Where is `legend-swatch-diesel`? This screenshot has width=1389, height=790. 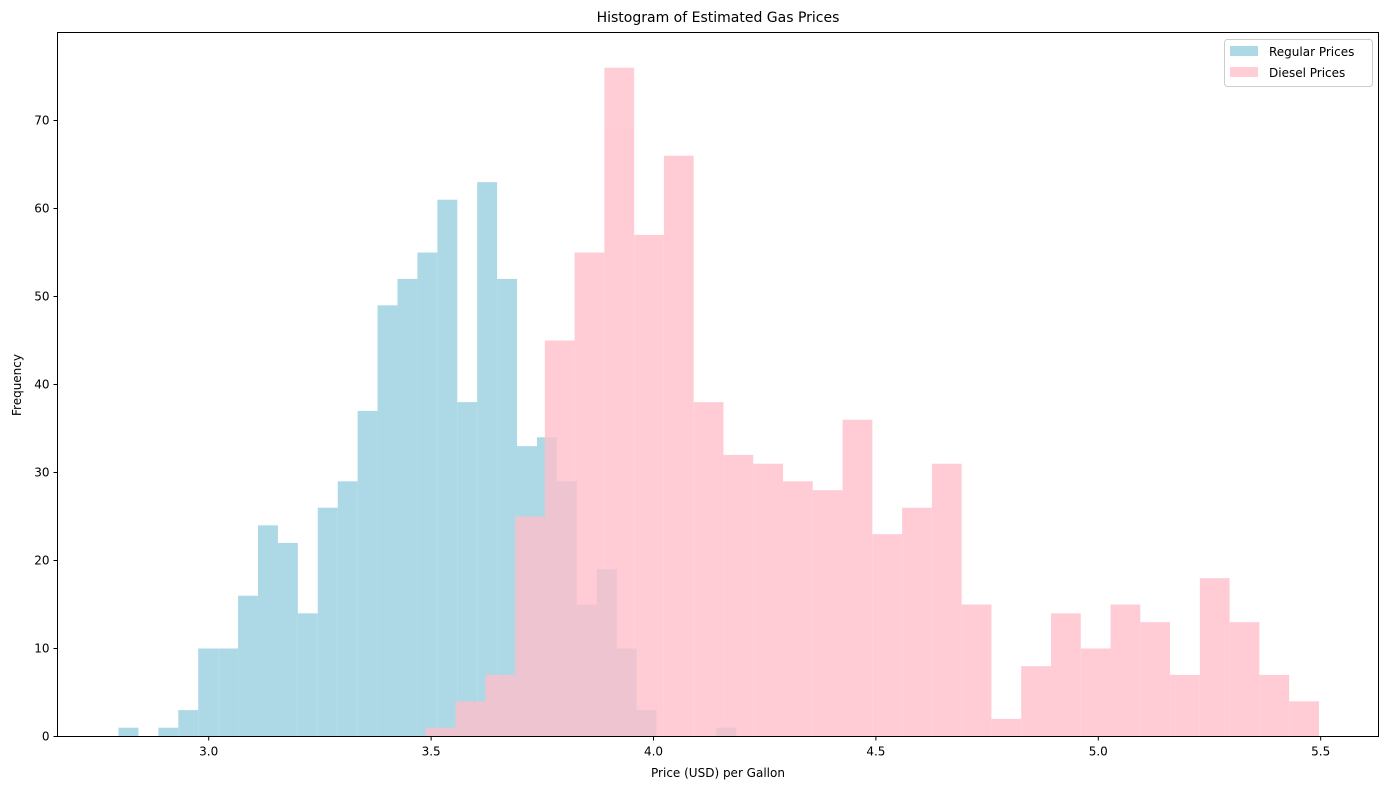 legend-swatch-diesel is located at coordinates (1244, 72).